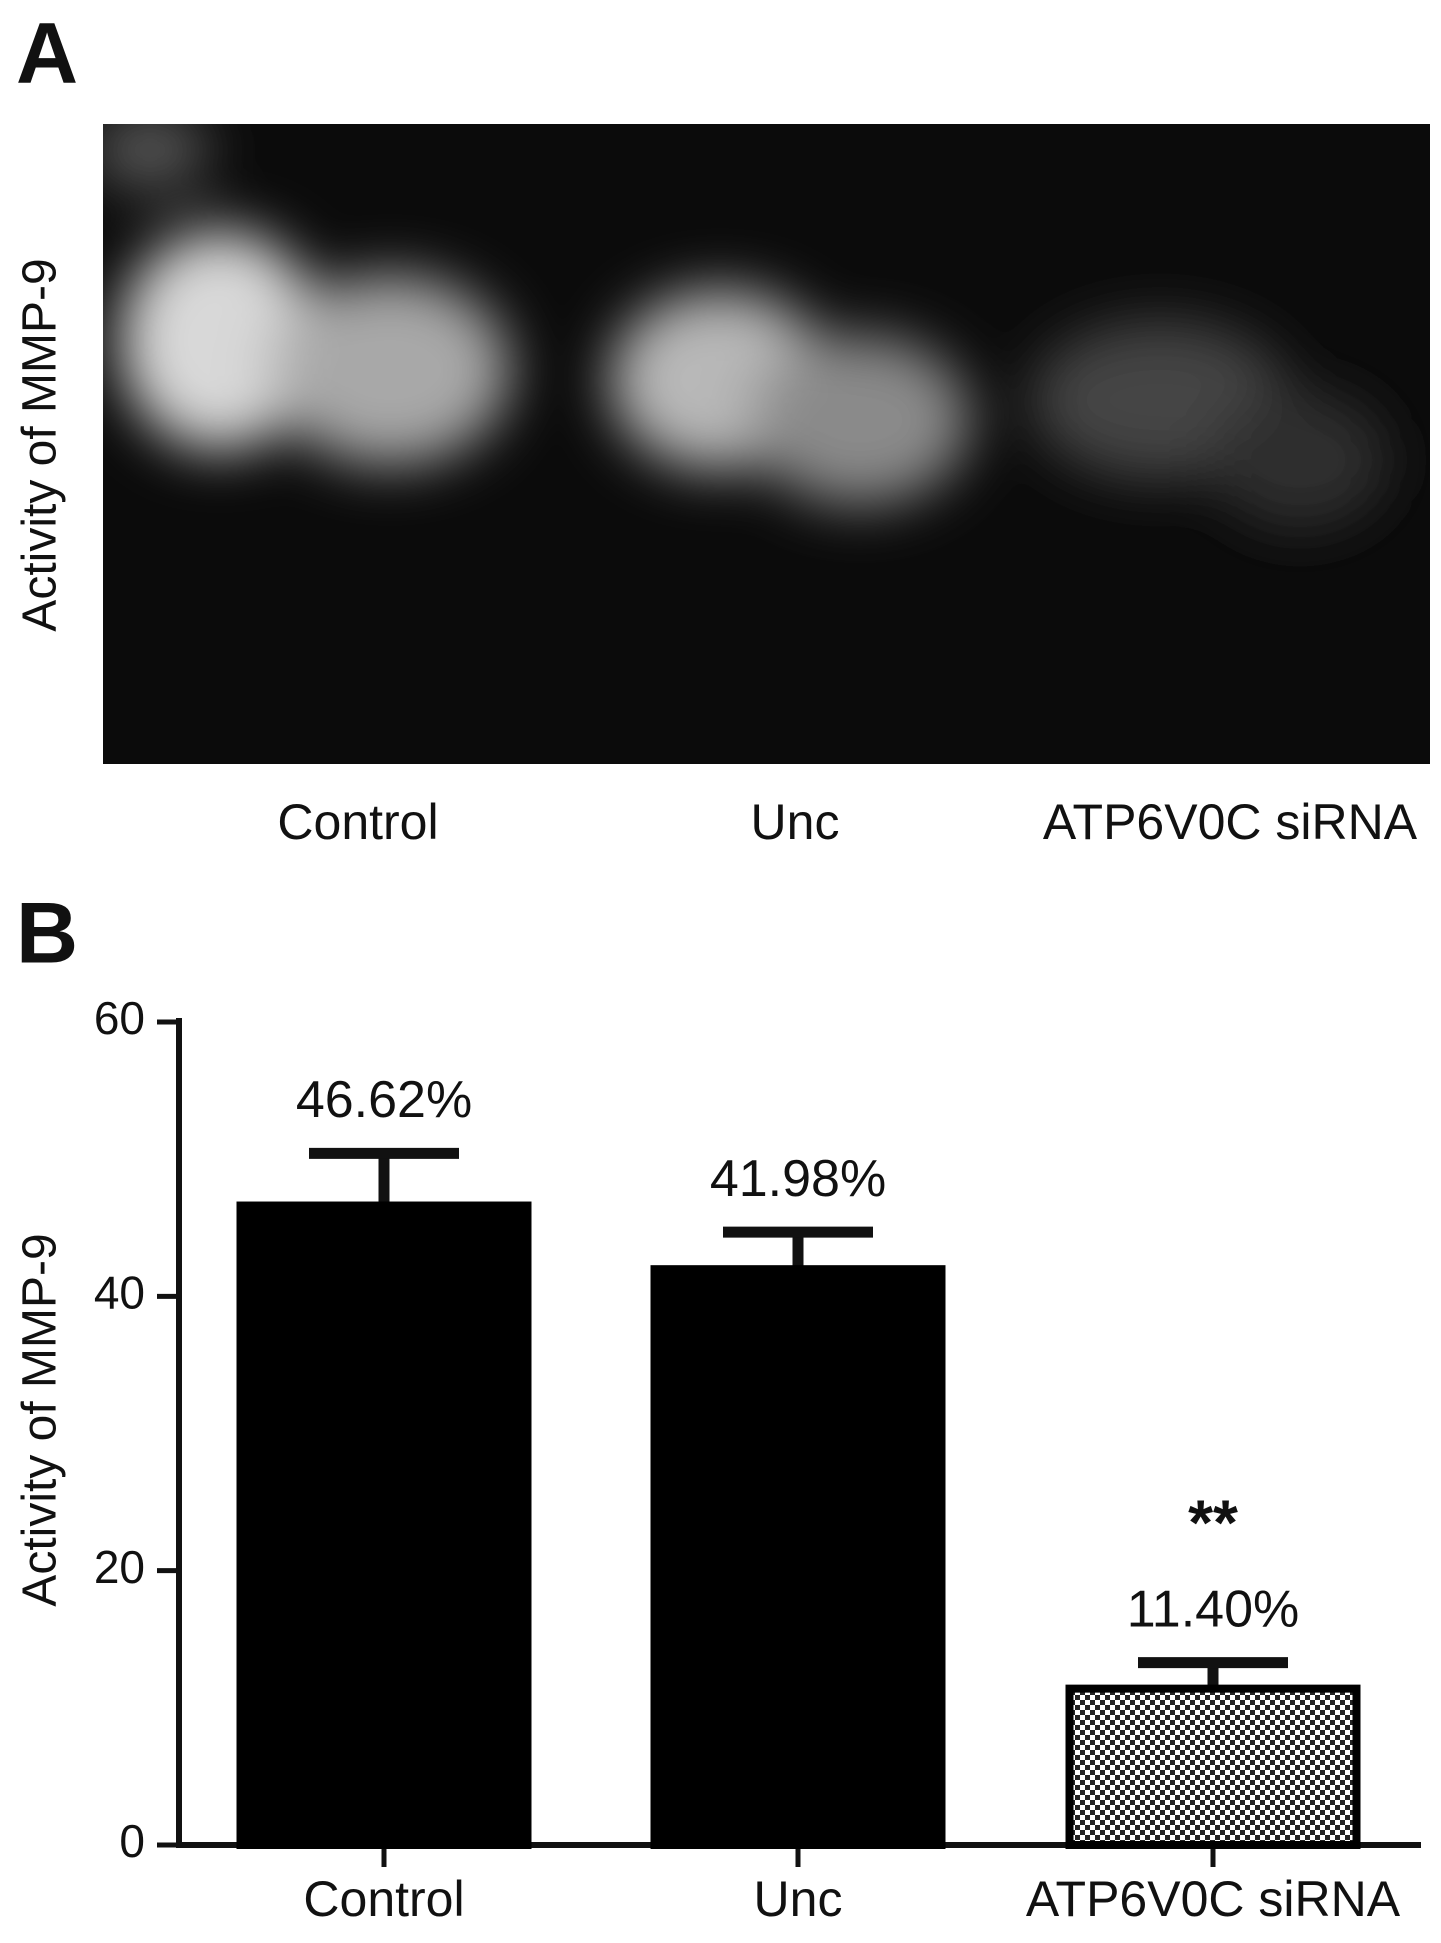 Image resolution: width=1441 pixels, height=1943 pixels. I want to click on x-tick-label: ATP6V0C siRNA, so click(1213, 1899).